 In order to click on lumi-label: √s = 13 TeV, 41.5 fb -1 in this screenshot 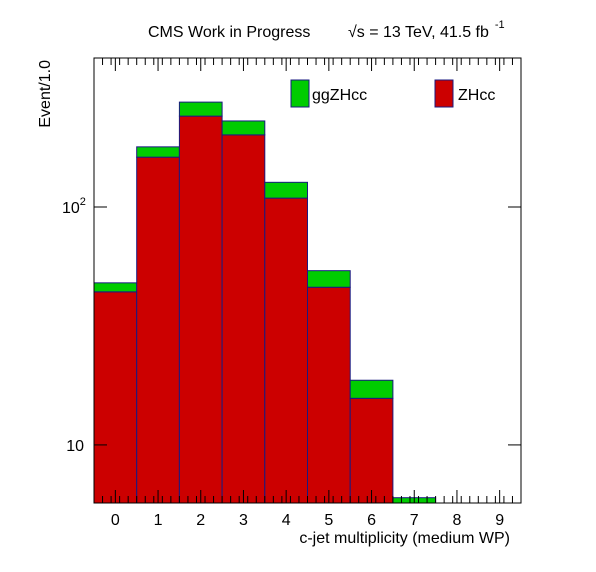, I will do `click(426, 30)`.